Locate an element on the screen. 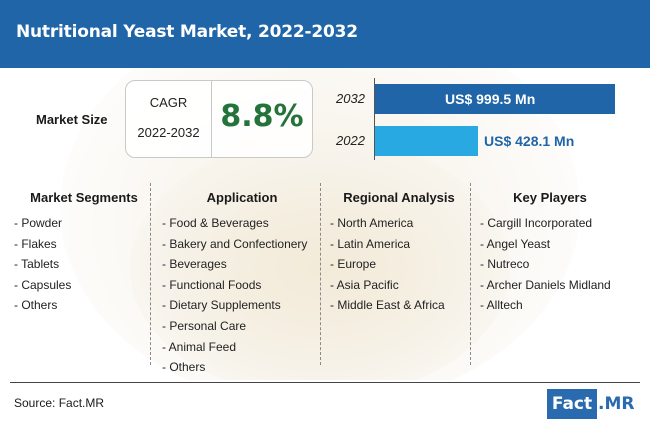 The image size is (650, 425). bar-year-label: 2022 is located at coordinates (350, 140).